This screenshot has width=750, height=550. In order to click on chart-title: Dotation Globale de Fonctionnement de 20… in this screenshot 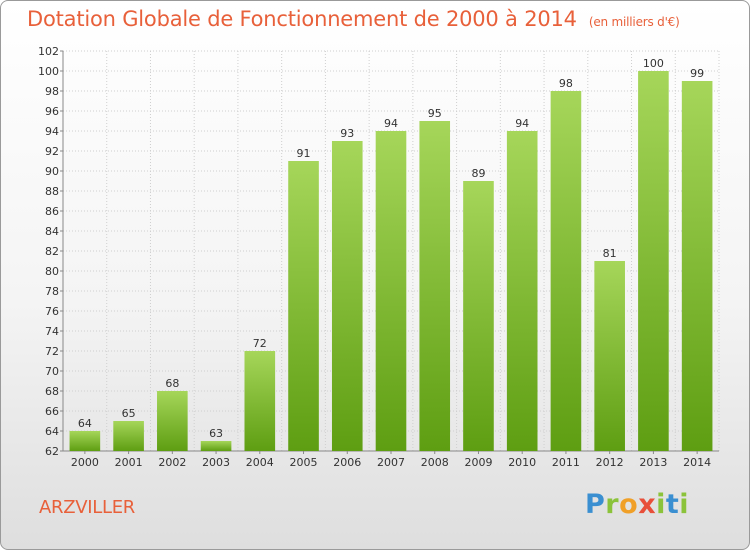, I will do `click(353, 19)`.